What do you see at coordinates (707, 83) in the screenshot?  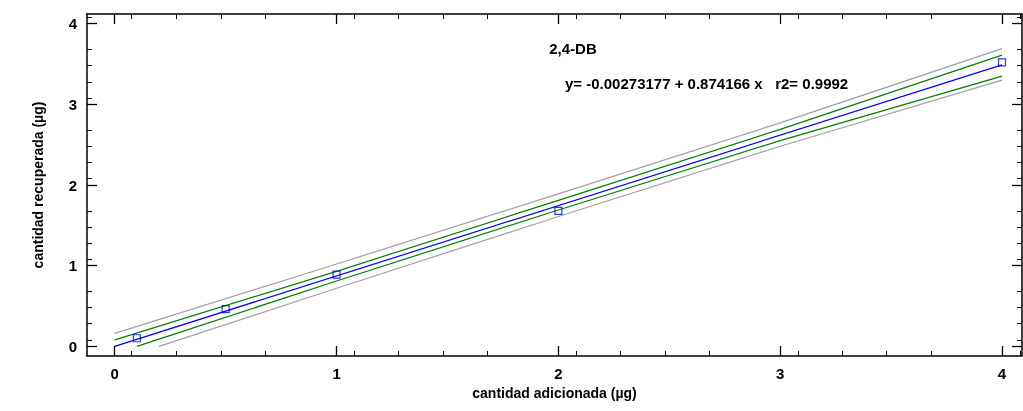 I see `annotation: y= -0.00273177 + 0.874166 x r2= 0.9992` at bounding box center [707, 83].